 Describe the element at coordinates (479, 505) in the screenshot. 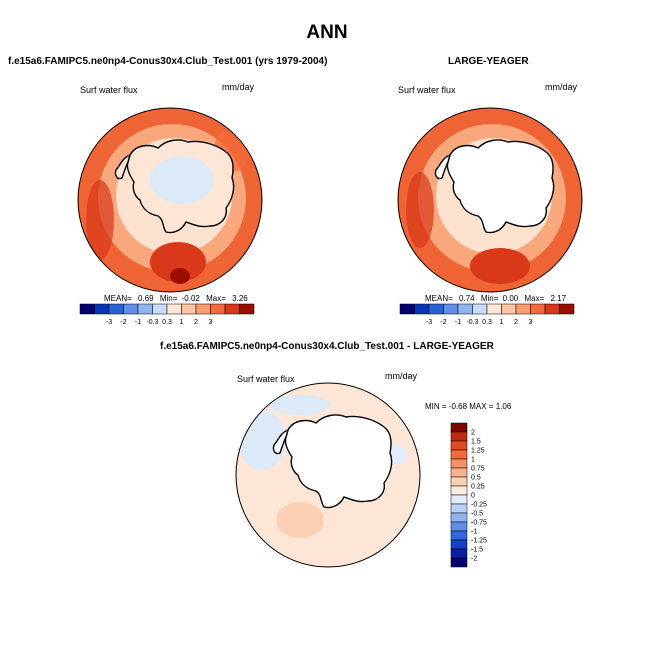

I see `panel3-colorbar-tick-label: -0.25` at that location.